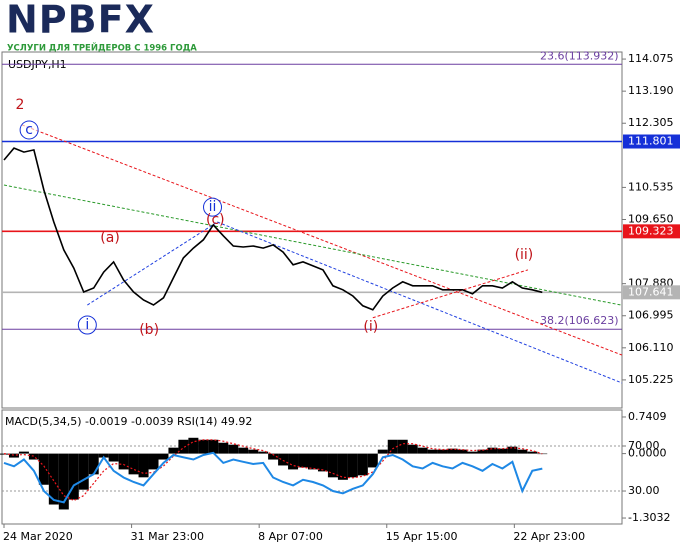 This screenshot has width=691, height=549. What do you see at coordinates (647, 416) in the screenshot?
I see `y-tick-label: 0.7409` at bounding box center [647, 416].